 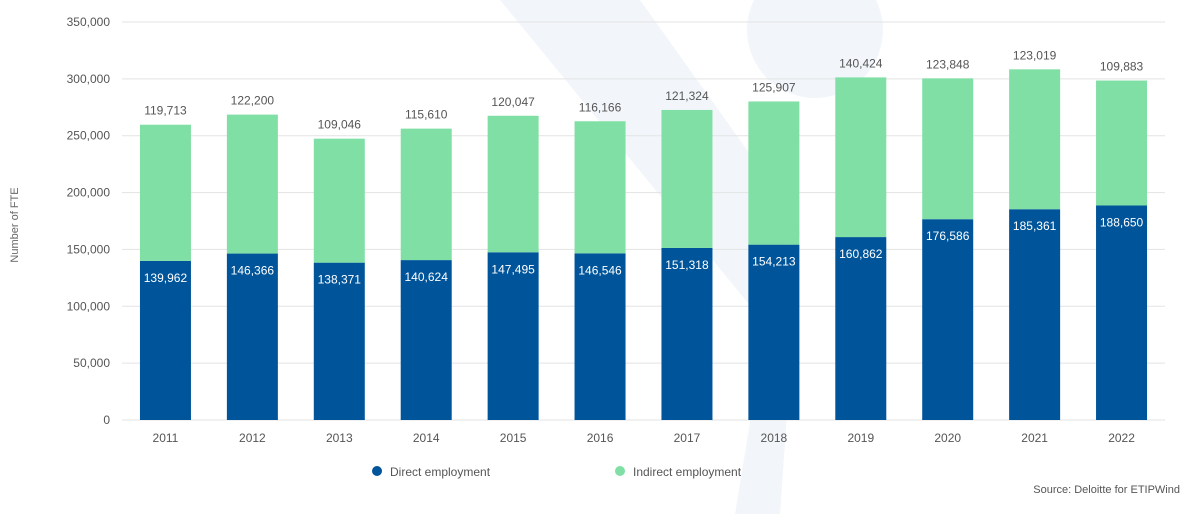 I want to click on indirect-value-label: 140,424, so click(x=861, y=63).